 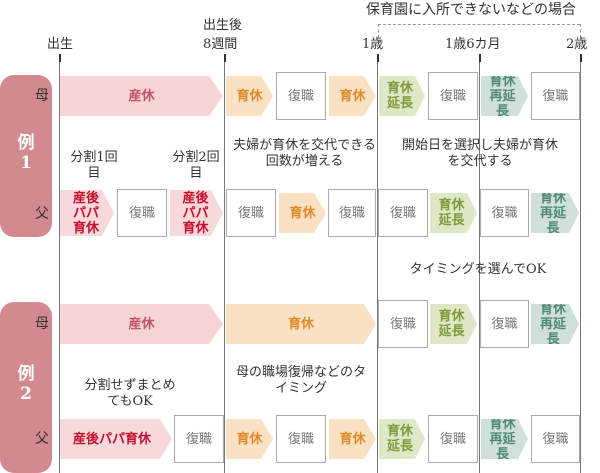 I want to click on ex2-father-papa: 産後パパ育休, so click(x=116, y=439).